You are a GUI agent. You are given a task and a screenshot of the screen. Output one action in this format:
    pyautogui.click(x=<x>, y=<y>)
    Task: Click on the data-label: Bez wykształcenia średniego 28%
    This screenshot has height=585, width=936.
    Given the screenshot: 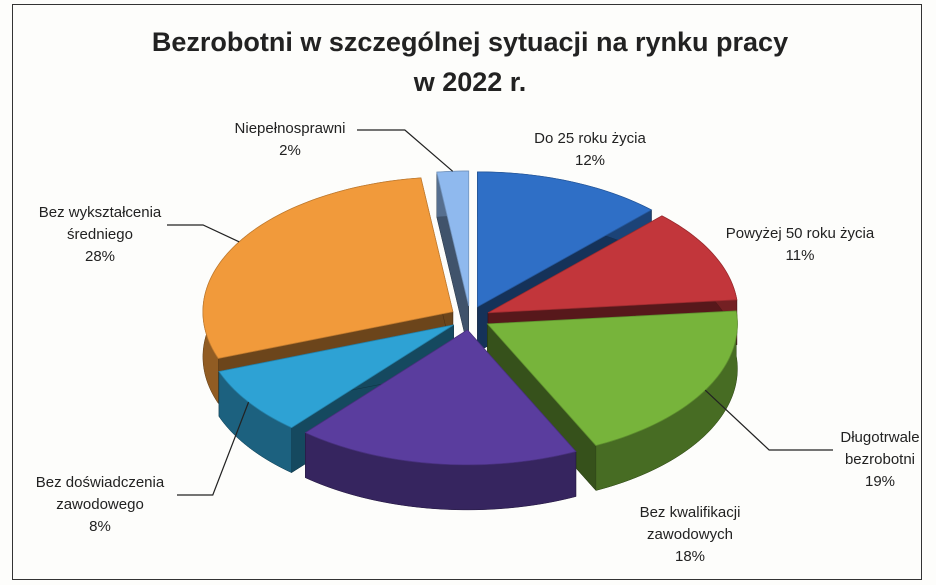 What is the action you would take?
    pyautogui.click(x=100, y=235)
    